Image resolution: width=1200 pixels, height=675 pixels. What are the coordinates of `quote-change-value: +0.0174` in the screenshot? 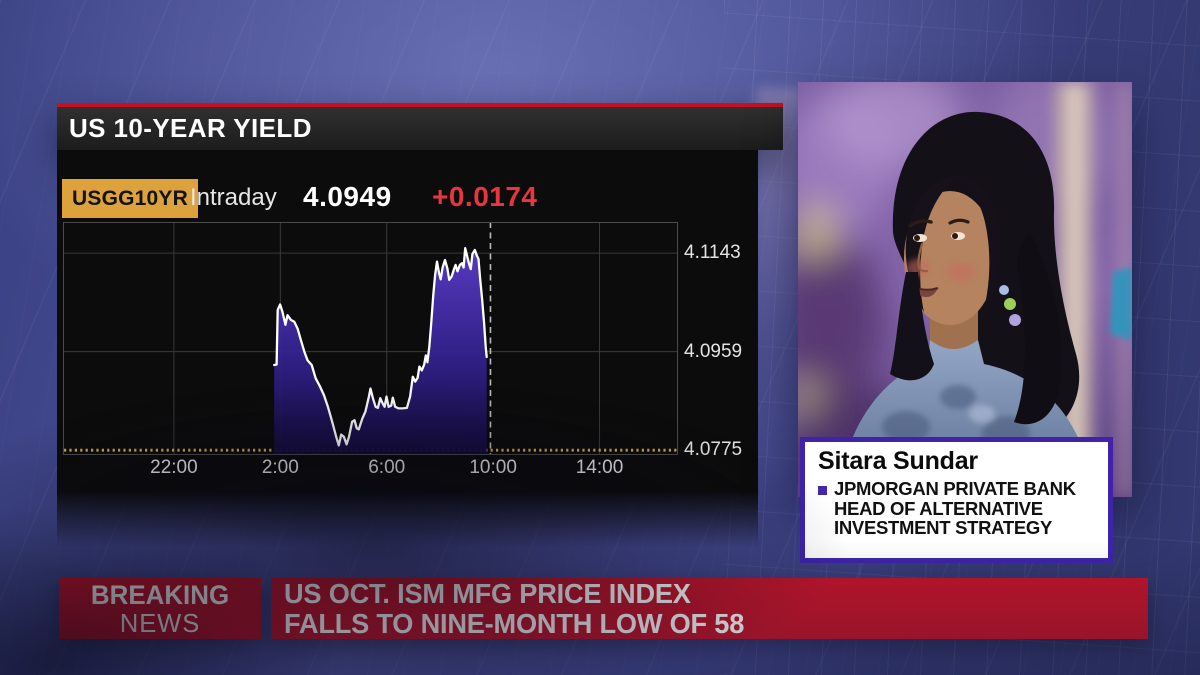 It's located at (485, 196).